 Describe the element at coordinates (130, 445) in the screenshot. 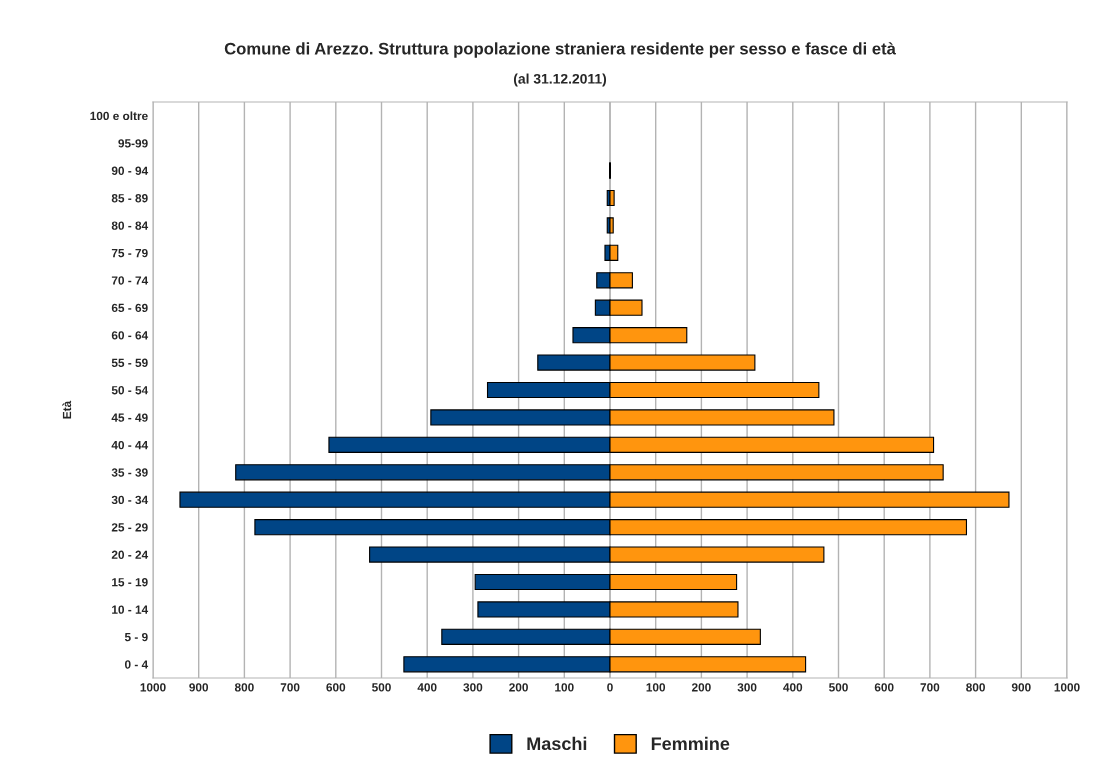

I see `y-tick-label: 40 - 44` at that location.